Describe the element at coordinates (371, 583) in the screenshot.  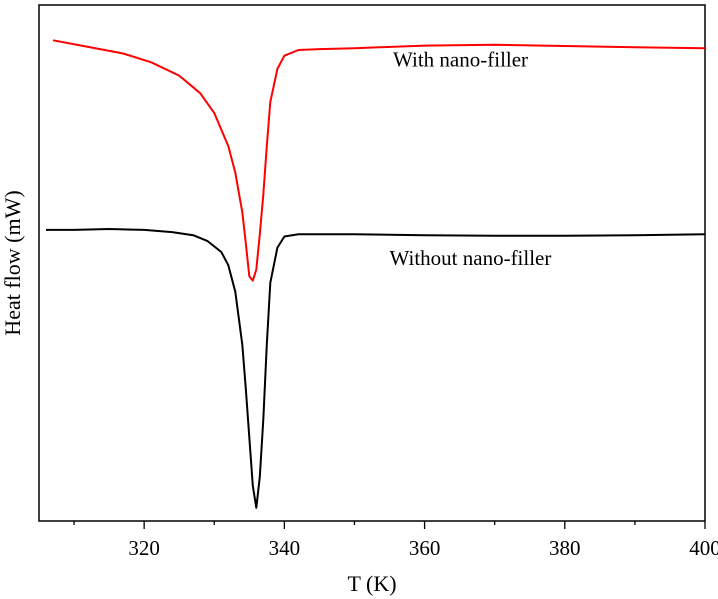
I see `x-axis-title: T (K)` at that location.